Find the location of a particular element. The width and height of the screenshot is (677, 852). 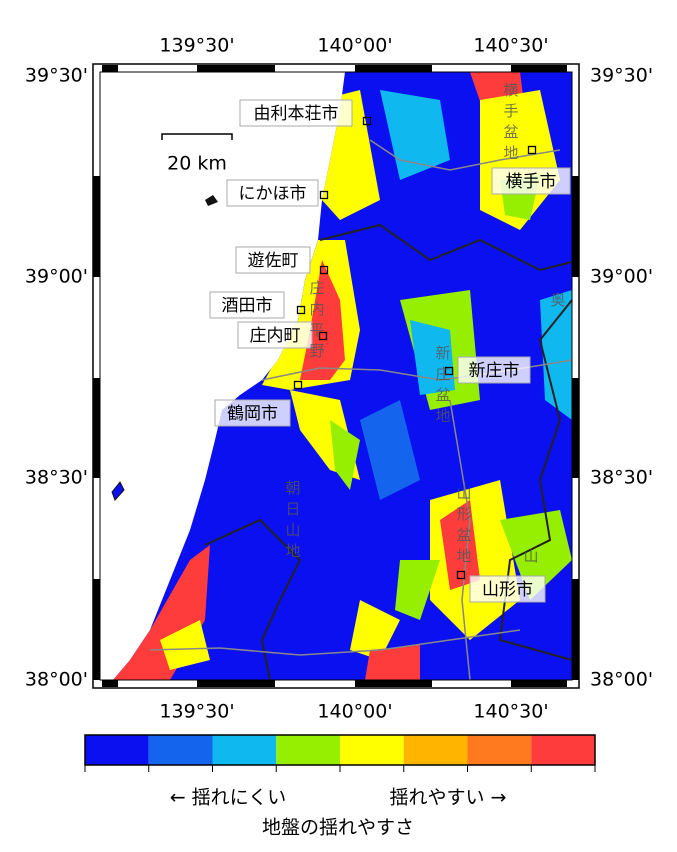

lon-label-bottom: 140°00' is located at coordinates (354, 712).